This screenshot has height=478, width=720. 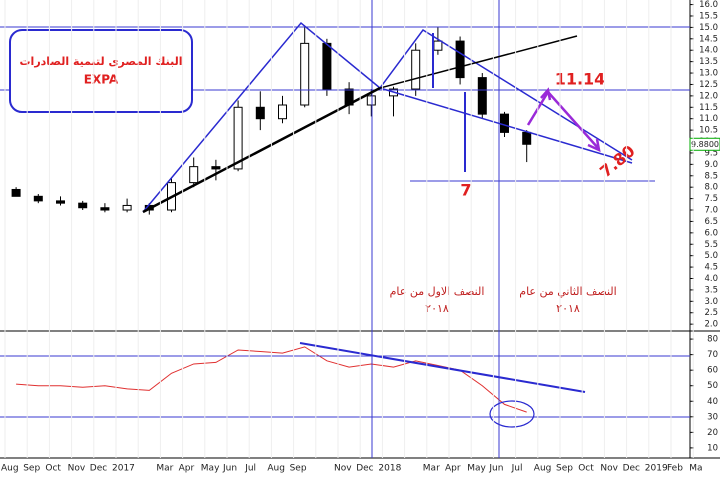 I want to click on y-tick-label: 60, so click(x=712, y=371).